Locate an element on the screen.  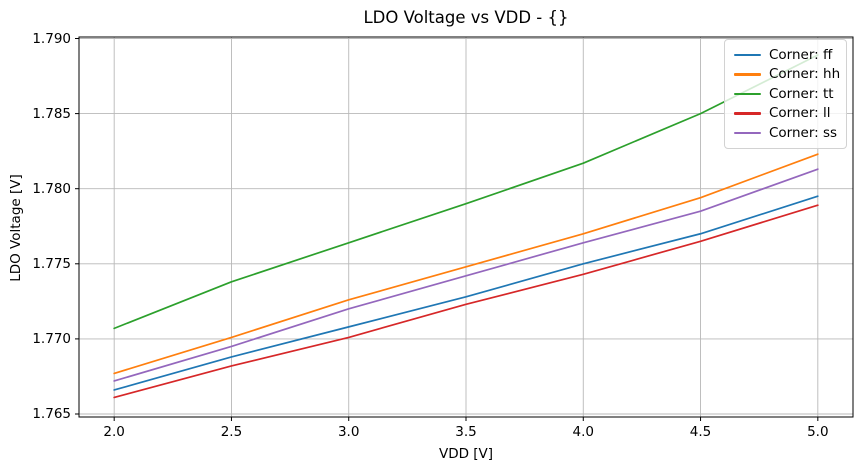
y-tick-label: 1.765 is located at coordinates (51, 413).